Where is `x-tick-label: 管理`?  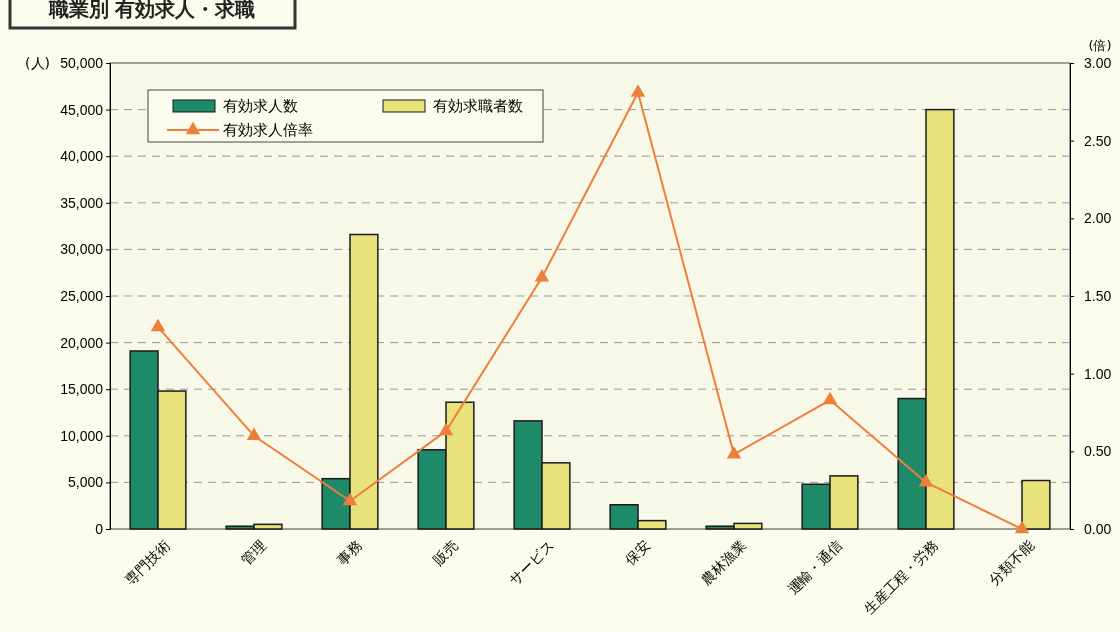
x-tick-label: 管理 is located at coordinates (254, 552).